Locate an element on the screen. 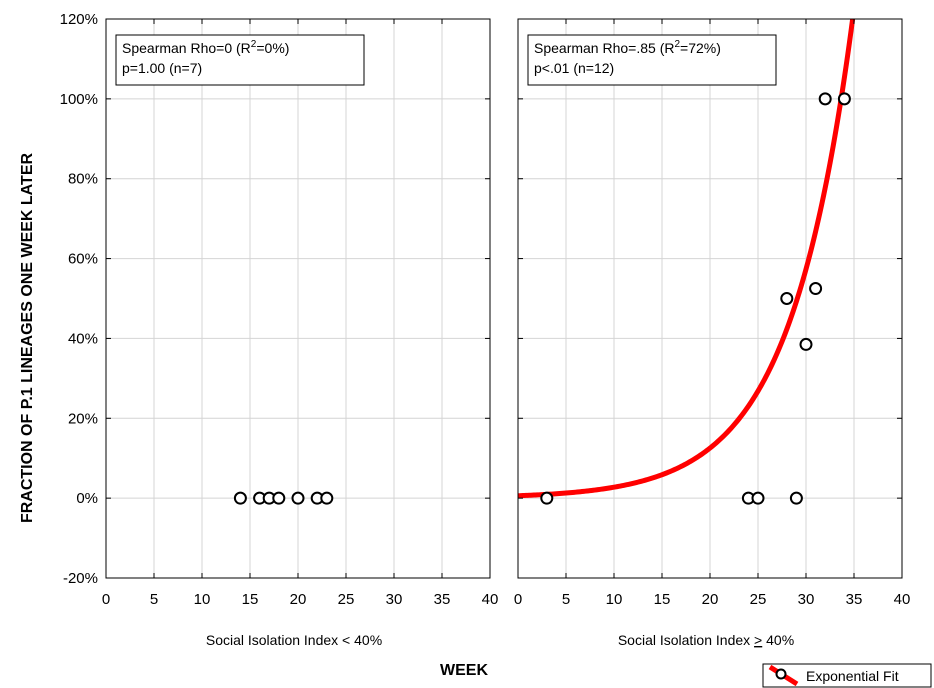  panel-right-stats-annotation: Spearman Rho=.85 (R2=72%) p<.01 (n=12) is located at coordinates (652, 60).